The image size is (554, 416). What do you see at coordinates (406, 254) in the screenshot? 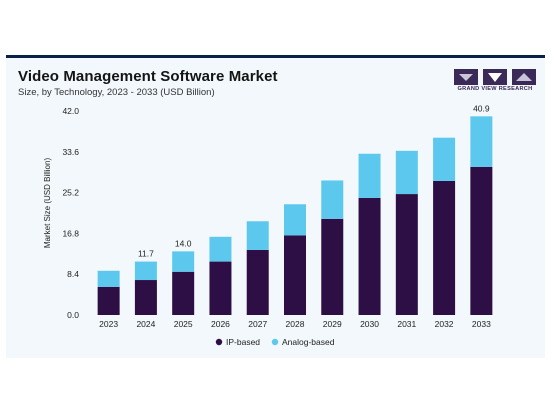
I see `bar-ip-based-2031` at bounding box center [406, 254].